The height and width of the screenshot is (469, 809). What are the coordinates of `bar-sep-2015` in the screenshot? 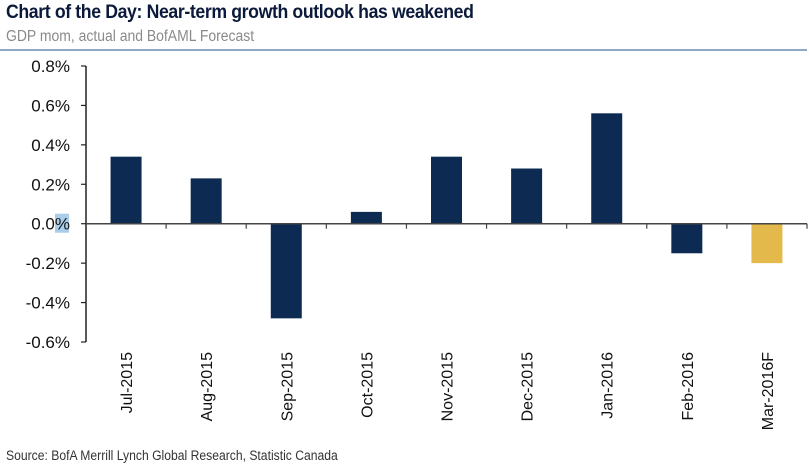 It's located at (286, 271).